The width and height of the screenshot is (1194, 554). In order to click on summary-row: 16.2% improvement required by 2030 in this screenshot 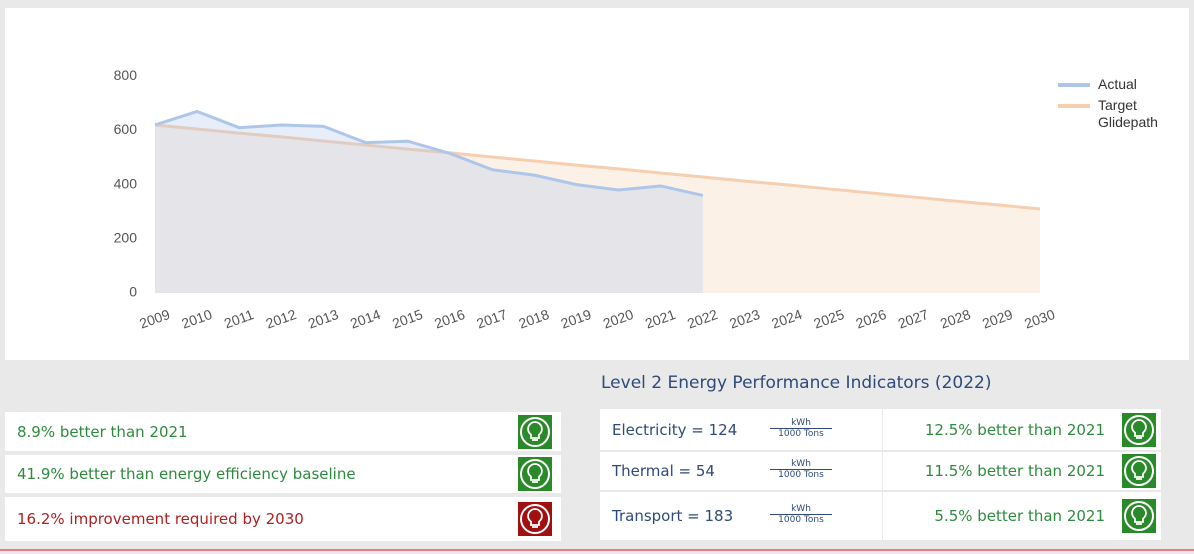, I will do `click(283, 519)`.